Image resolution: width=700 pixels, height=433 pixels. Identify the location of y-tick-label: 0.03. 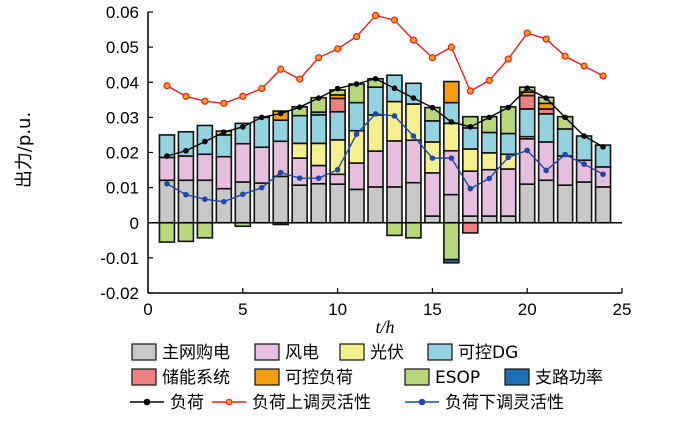
(122, 117).